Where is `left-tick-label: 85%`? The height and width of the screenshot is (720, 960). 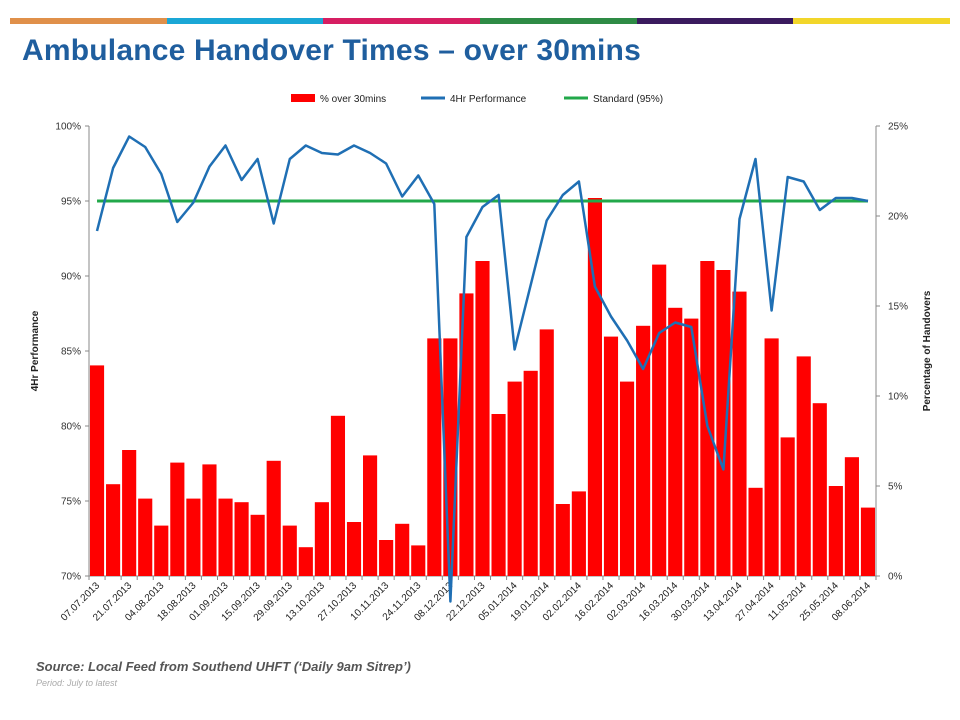
left-tick-label: 85% is located at coordinates (71, 352).